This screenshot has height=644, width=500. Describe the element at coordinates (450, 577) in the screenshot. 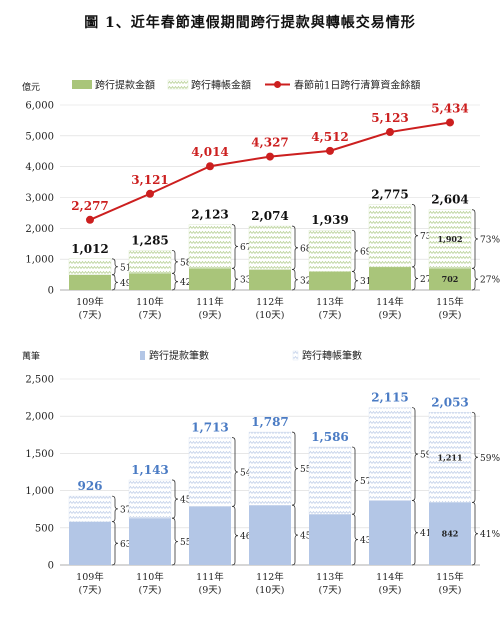

I see `x-tick-label: 115年` at that location.